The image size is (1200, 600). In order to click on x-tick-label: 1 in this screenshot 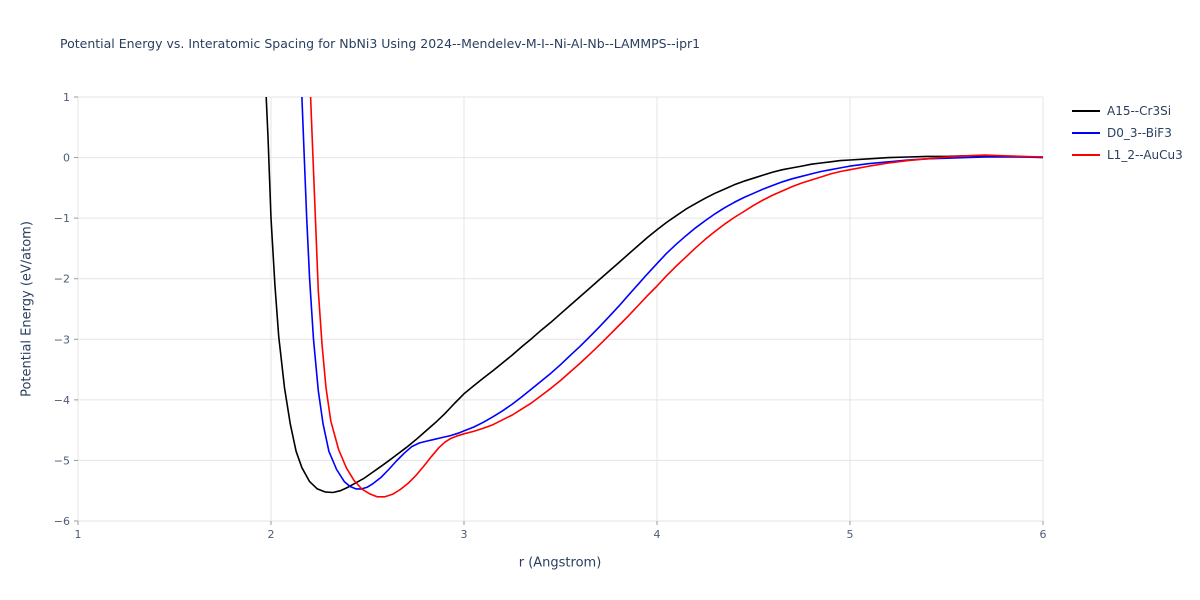, I will do `click(78, 534)`.